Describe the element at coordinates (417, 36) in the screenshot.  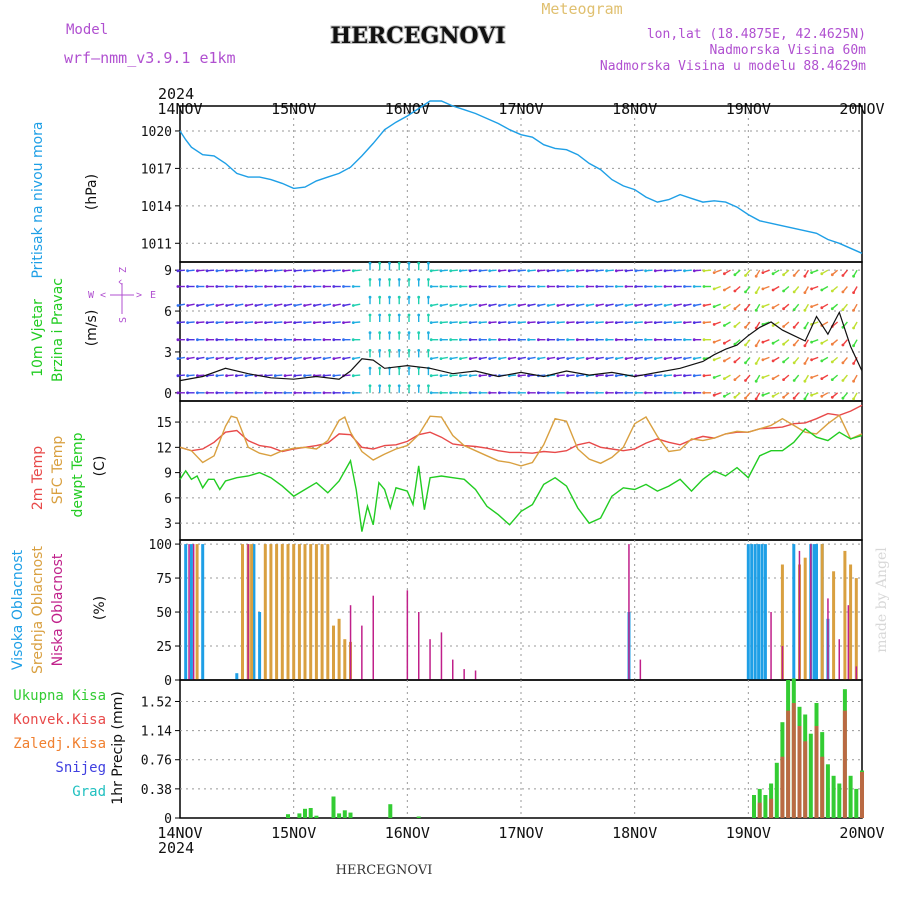
I see `station-title: HERCEGNOVI` at that location.